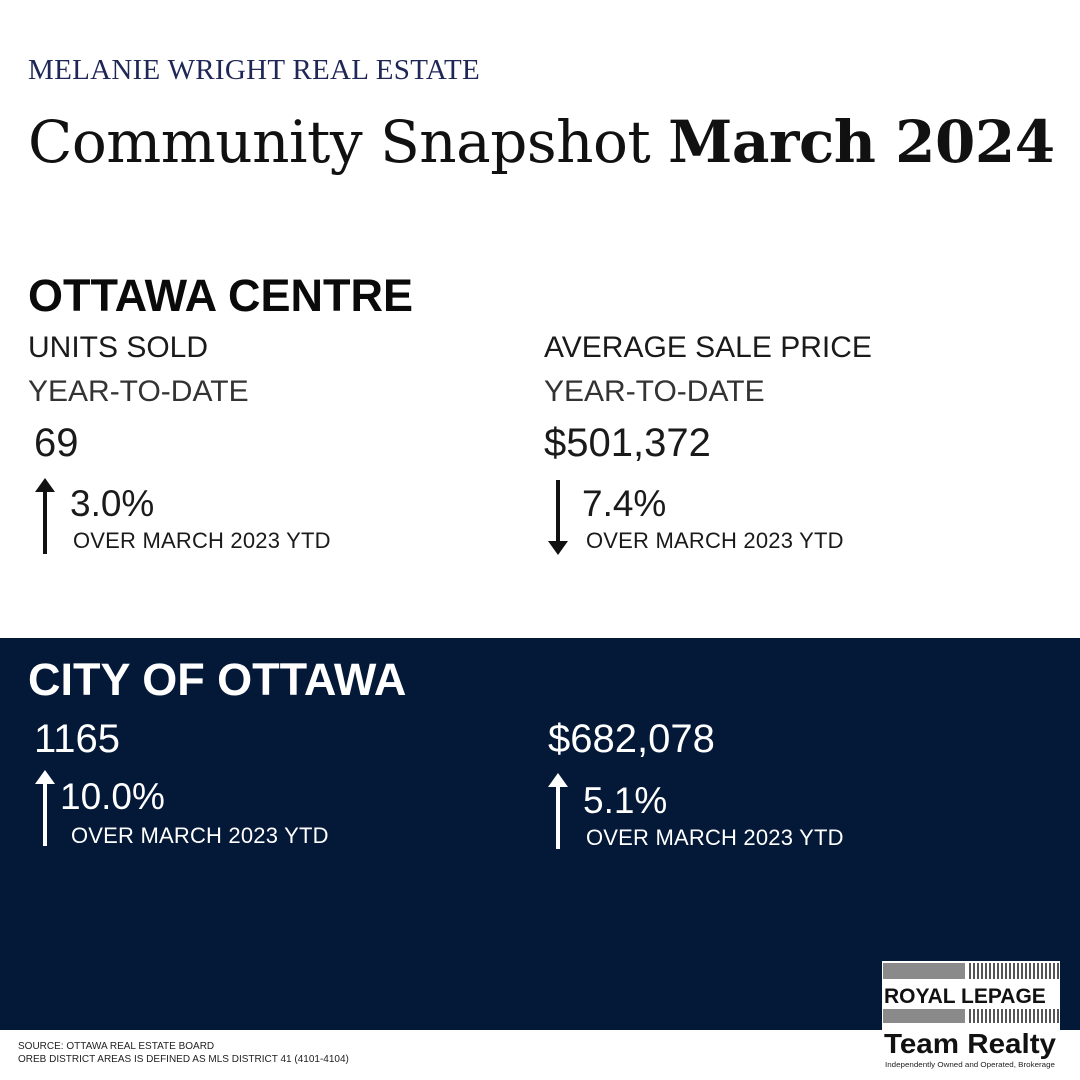  I want to click on brand-name: MELANIE WRIGHT REAL ESTATE, so click(254, 70).